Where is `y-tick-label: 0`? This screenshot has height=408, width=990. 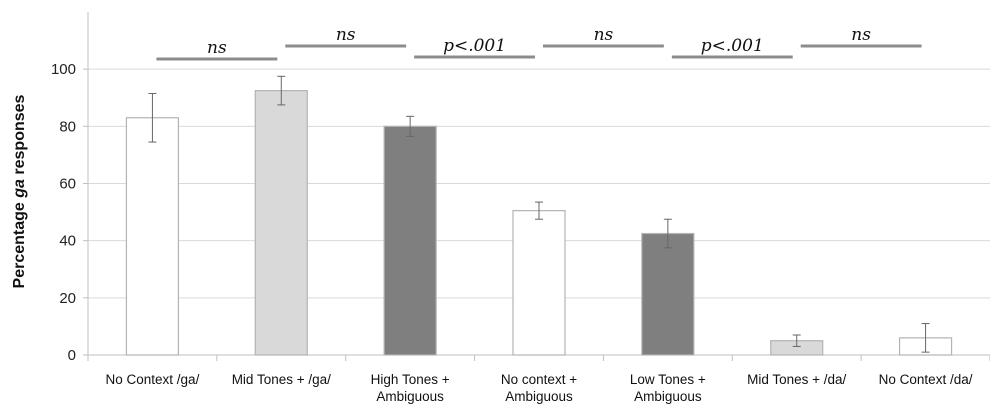
y-tick-label: 0 is located at coordinates (72, 355).